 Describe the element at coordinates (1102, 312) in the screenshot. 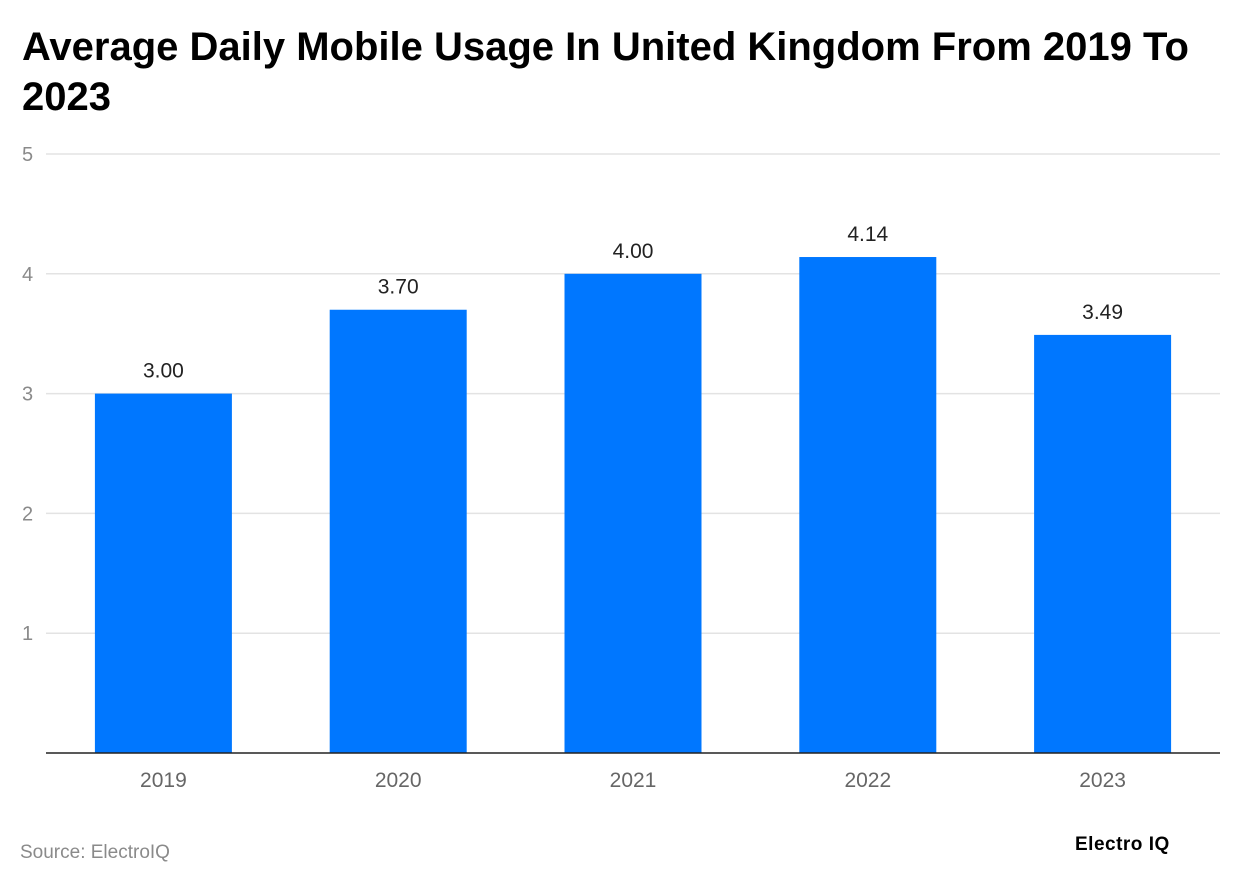

I see `data-label: 3.49` at that location.